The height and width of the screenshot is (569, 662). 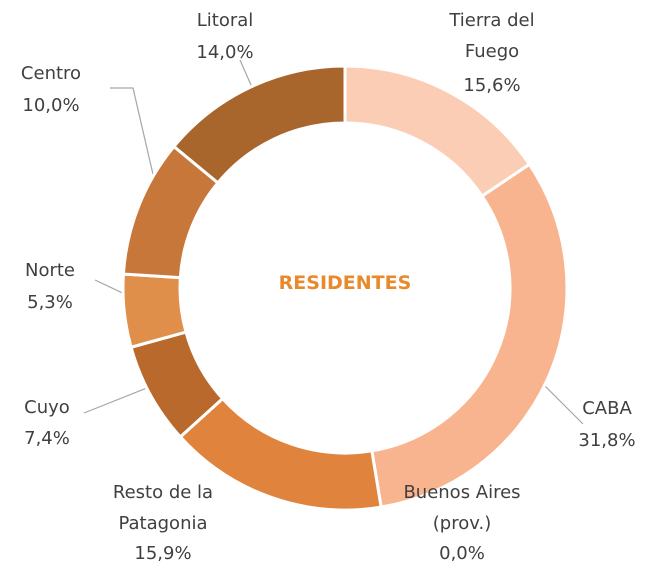 I want to click on category-label: Norte, so click(x=49, y=270).